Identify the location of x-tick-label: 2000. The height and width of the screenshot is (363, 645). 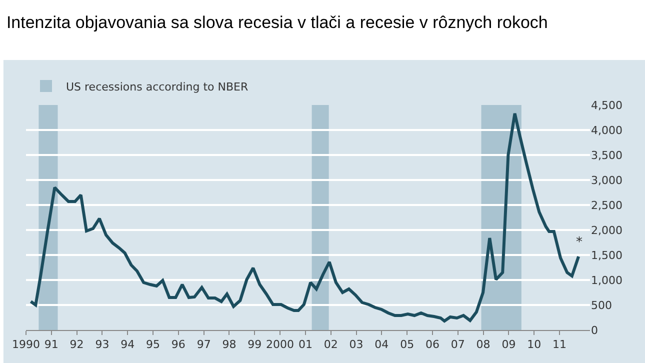
(280, 345).